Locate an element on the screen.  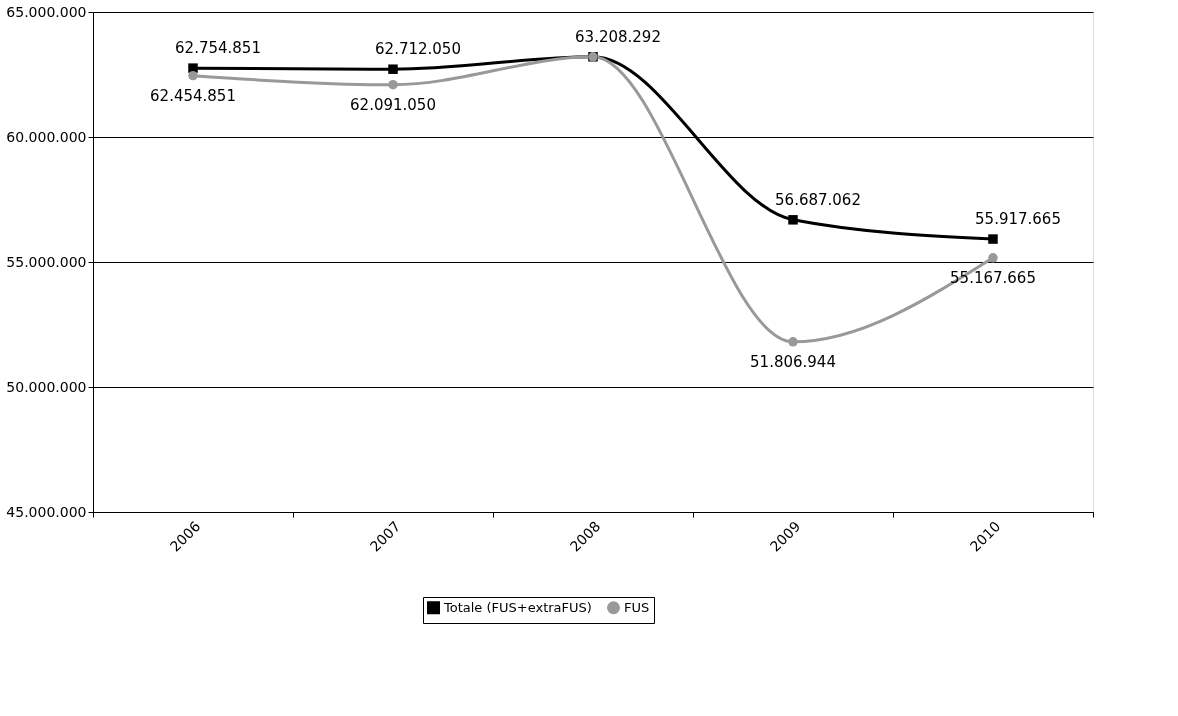
data-label: 56.687.062 is located at coordinates (818, 199).